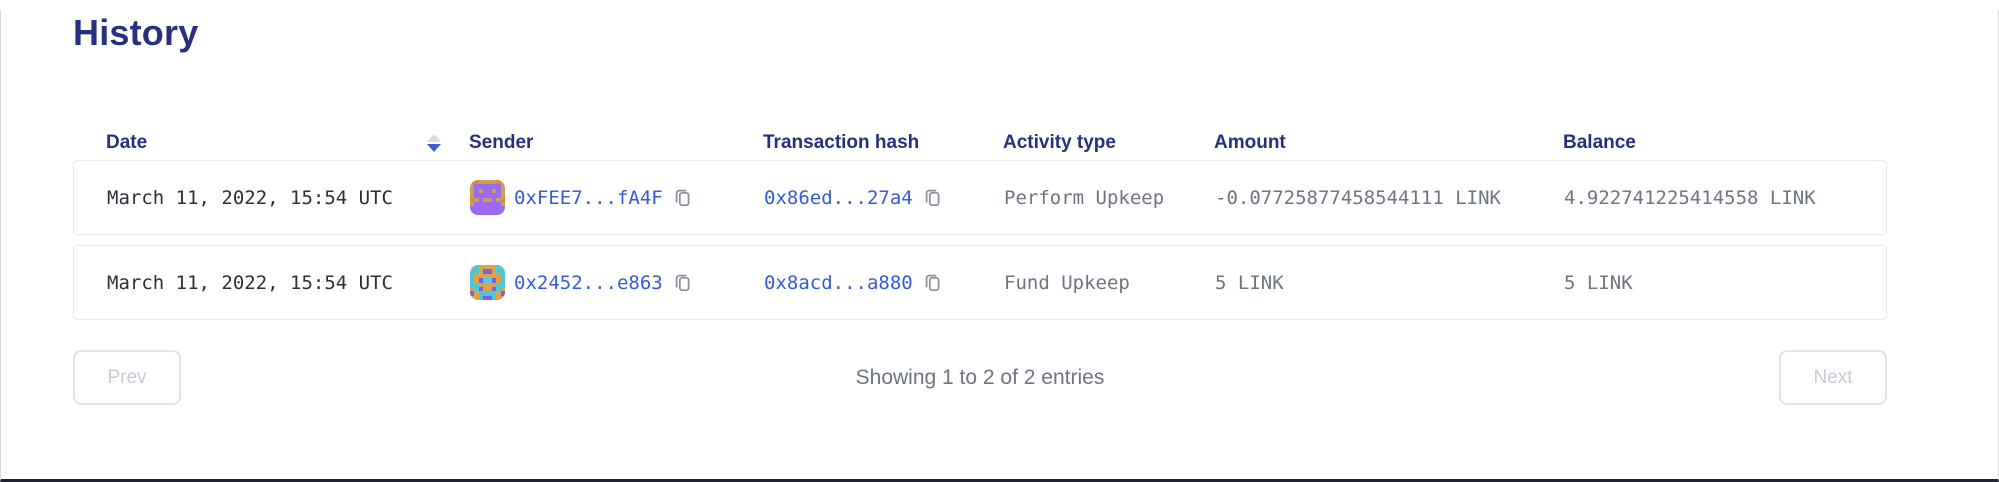  What do you see at coordinates (434, 138) in the screenshot?
I see `sort-asc-icon` at bounding box center [434, 138].